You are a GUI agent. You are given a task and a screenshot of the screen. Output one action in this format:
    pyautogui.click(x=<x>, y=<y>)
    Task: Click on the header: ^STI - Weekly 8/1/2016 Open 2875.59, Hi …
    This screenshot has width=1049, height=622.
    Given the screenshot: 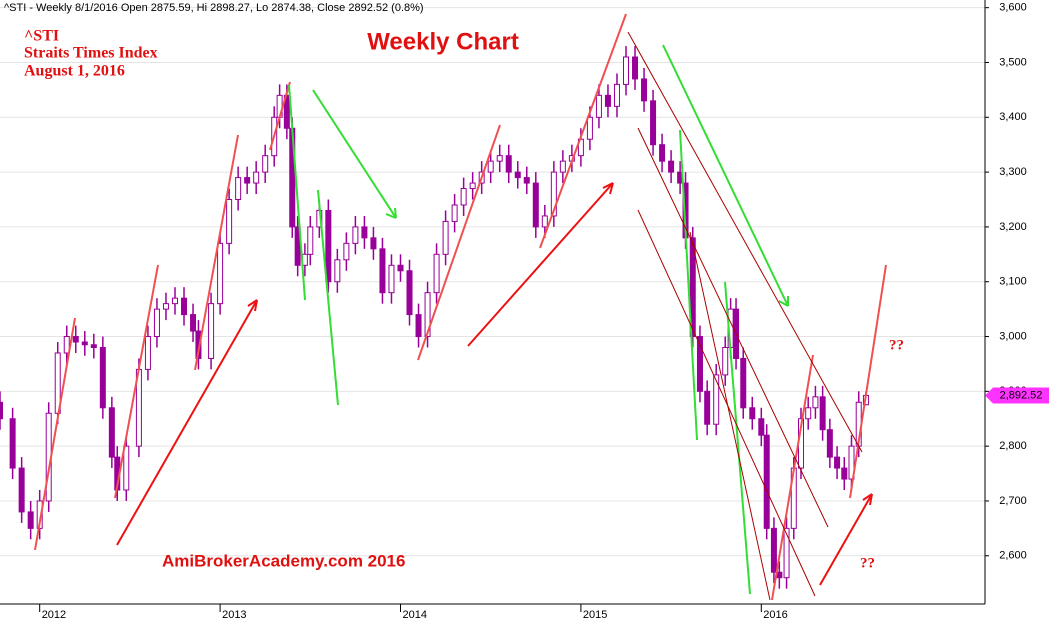 What is the action you would take?
    pyautogui.click(x=214, y=8)
    